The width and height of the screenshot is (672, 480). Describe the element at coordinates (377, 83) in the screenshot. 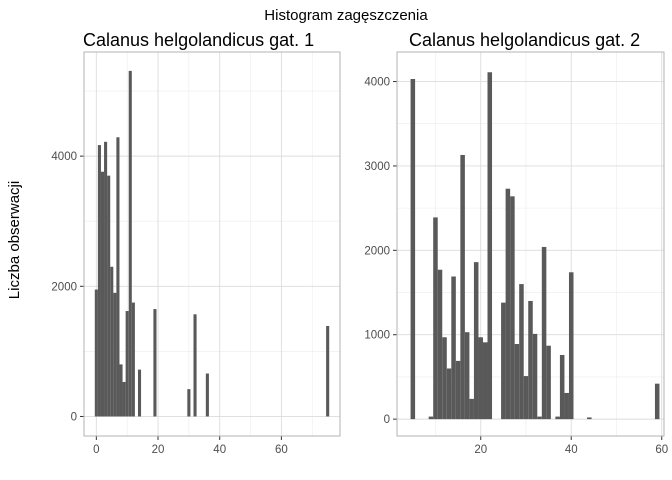

I see `panel-2-y-tick-label: 4000` at that location.